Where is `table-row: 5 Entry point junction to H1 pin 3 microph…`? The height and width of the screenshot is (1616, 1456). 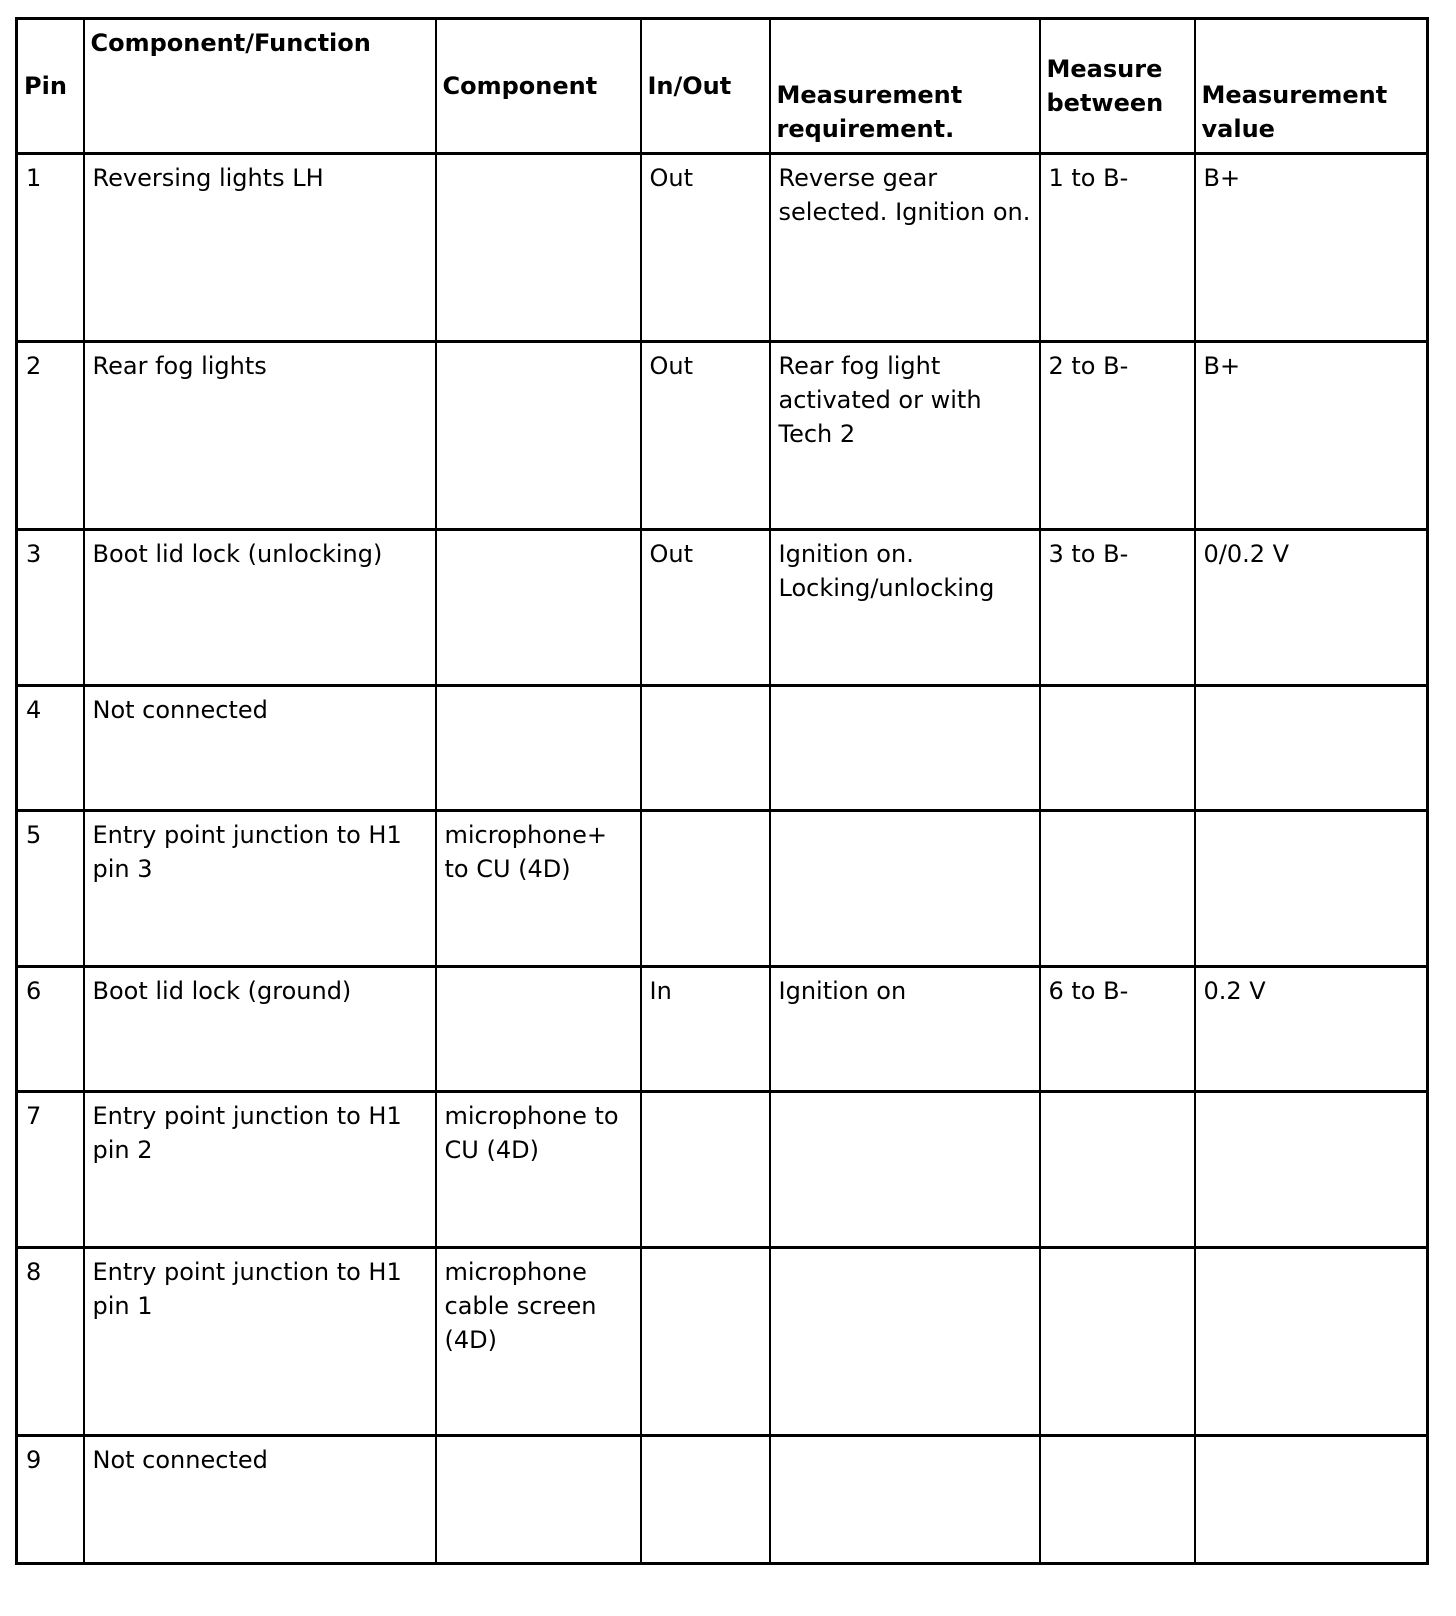 table-row: 5 Entry point junction to H1 pin 3 microph… is located at coordinates (722, 888).